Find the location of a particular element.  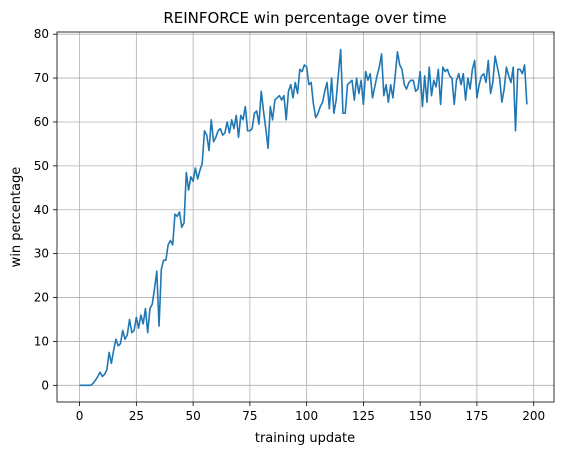

x-tick-label: 200 is located at coordinates (533, 416).